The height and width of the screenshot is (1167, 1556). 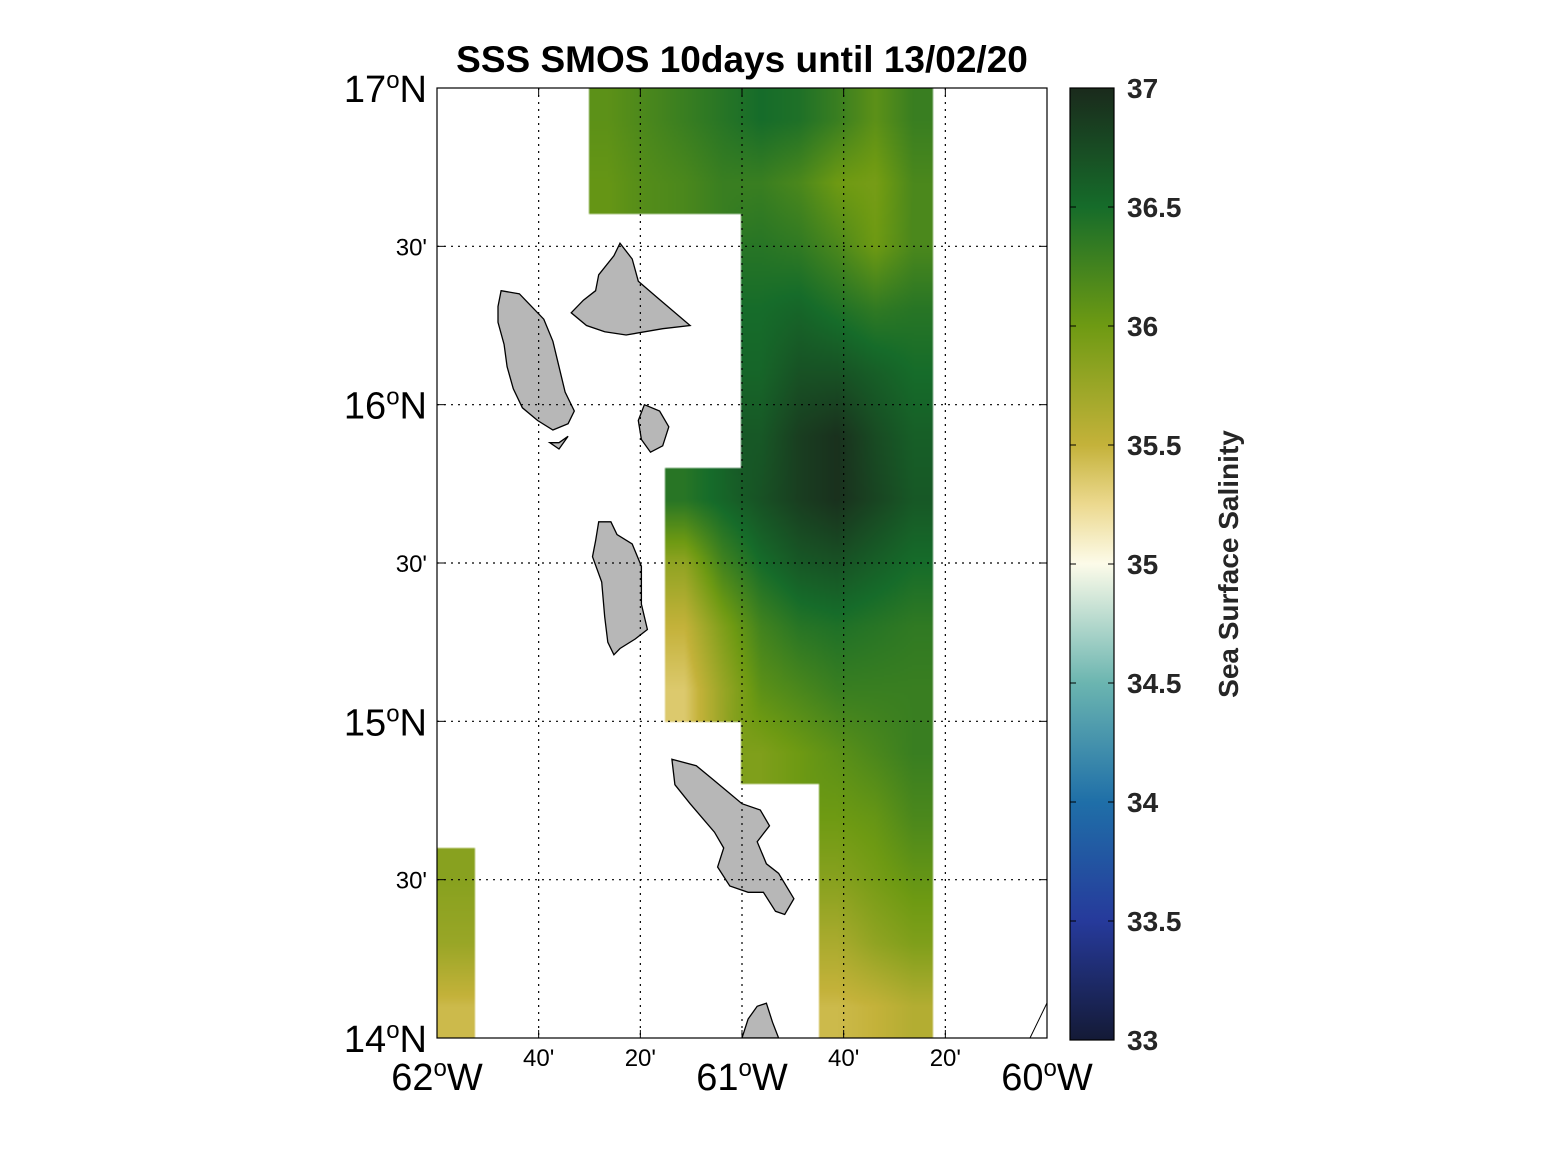 I want to click on colorbar-gradient, so click(x=1092, y=564).